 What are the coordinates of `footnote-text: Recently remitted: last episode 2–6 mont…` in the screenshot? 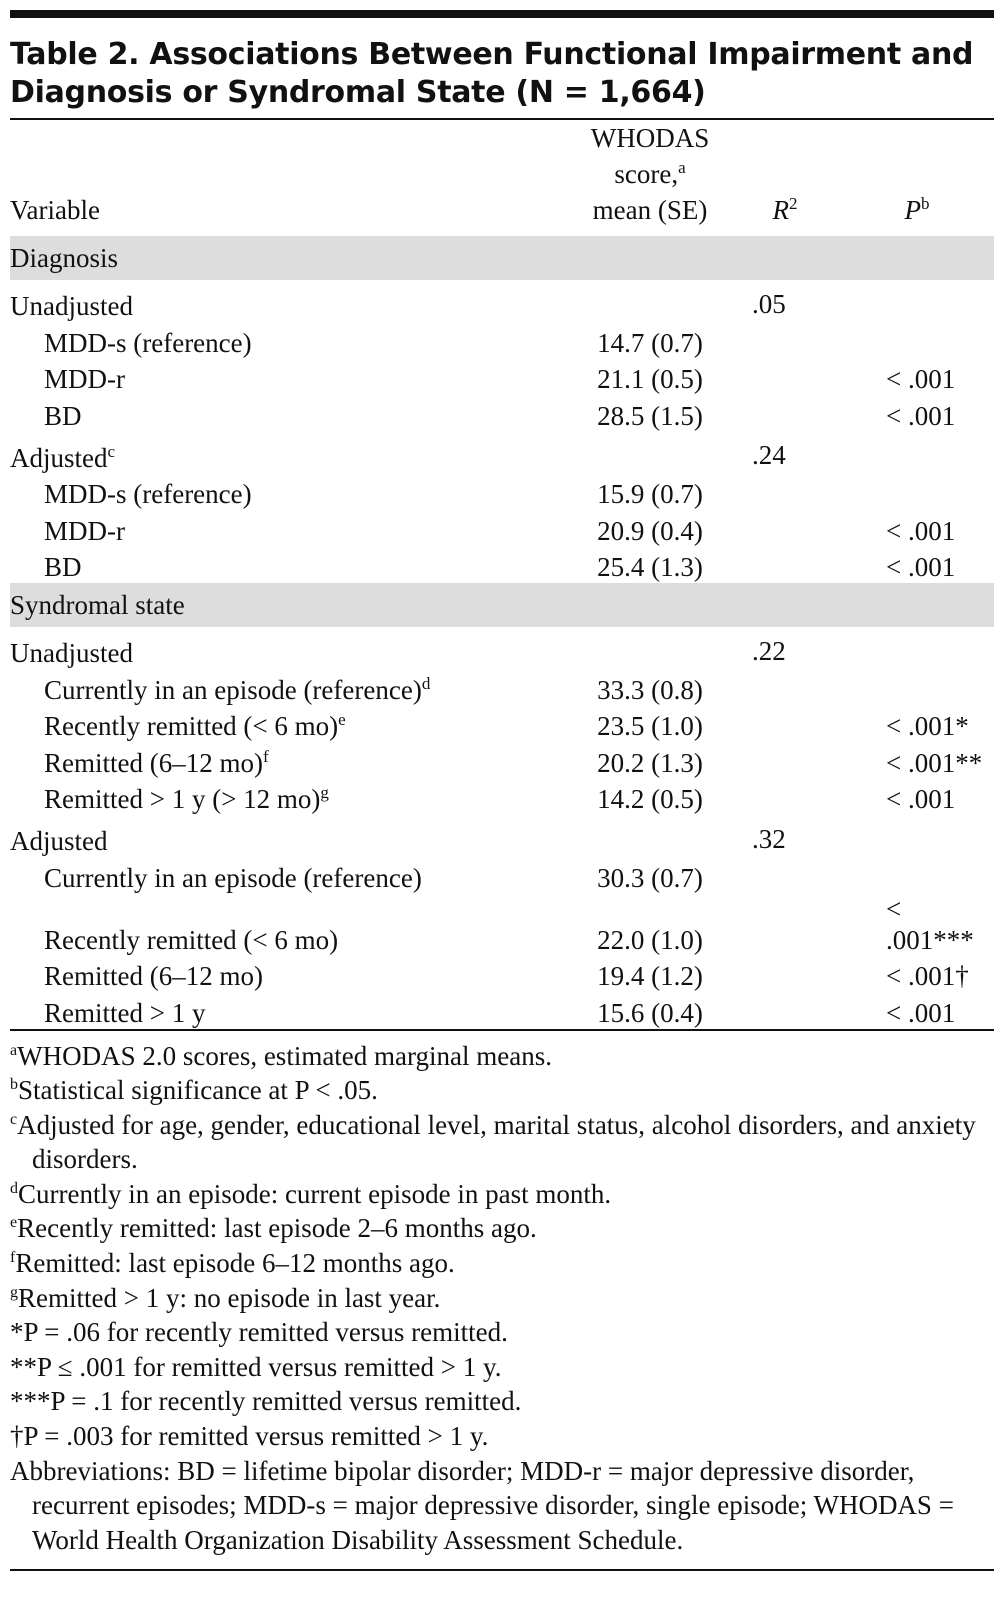 It's located at (277, 1228).